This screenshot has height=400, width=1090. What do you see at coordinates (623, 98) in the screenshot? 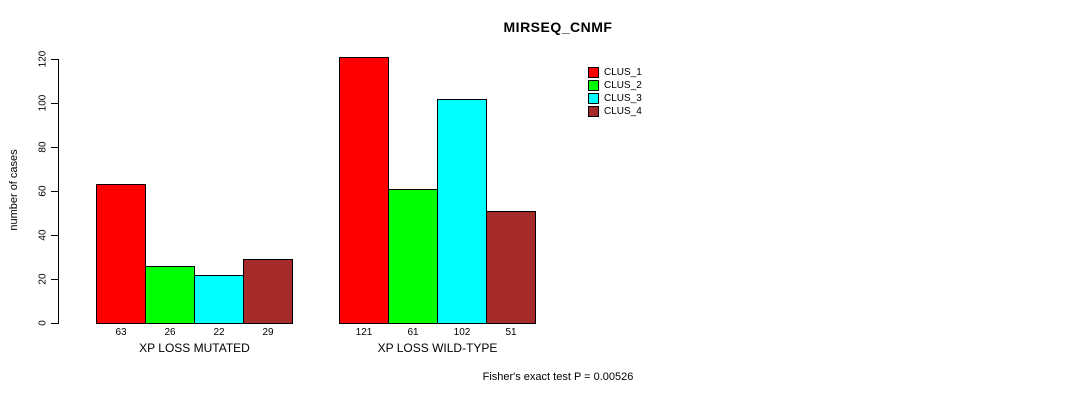
I see `legend-label-clus-3: CLUS_3` at bounding box center [623, 98].